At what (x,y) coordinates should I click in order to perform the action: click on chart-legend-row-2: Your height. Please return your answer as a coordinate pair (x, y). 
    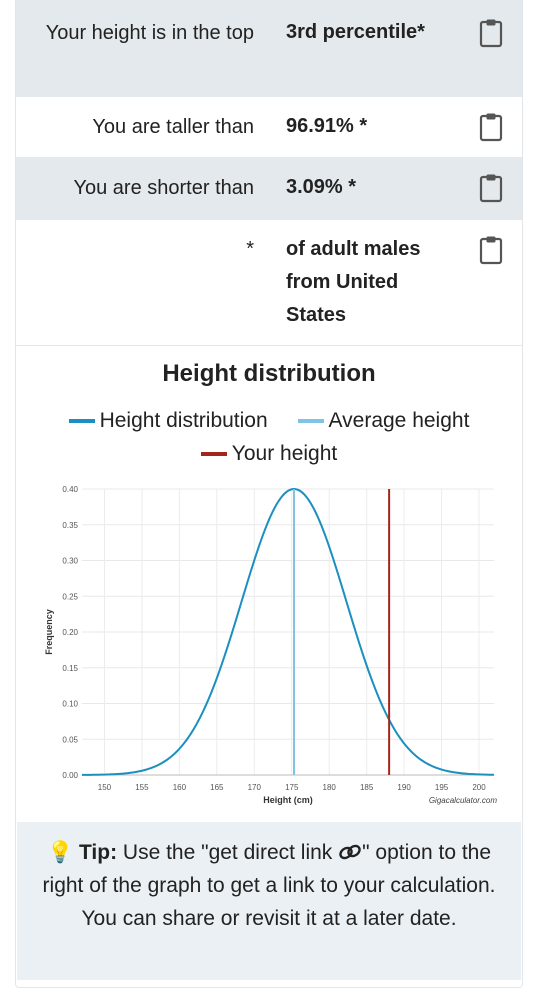
    Looking at the image, I should click on (269, 452).